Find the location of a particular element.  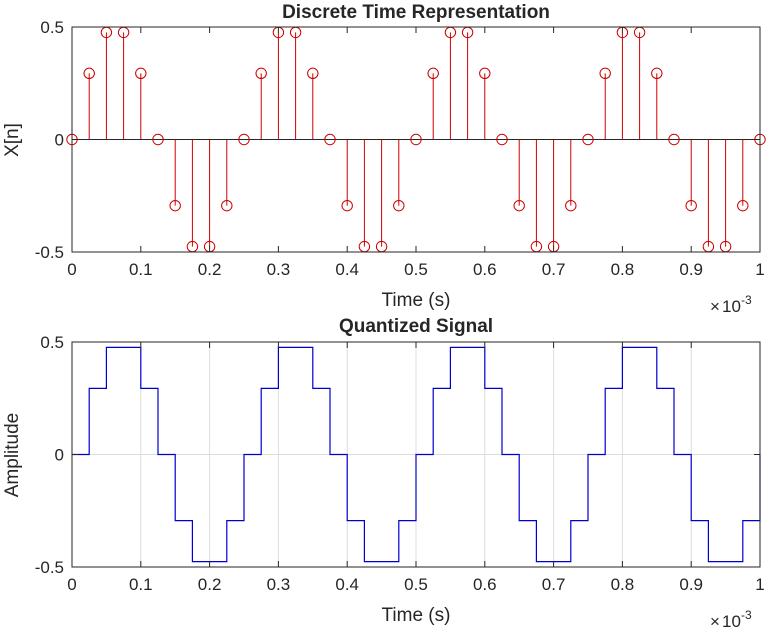

y-axis-label: Amplitude is located at coordinates (12, 455).